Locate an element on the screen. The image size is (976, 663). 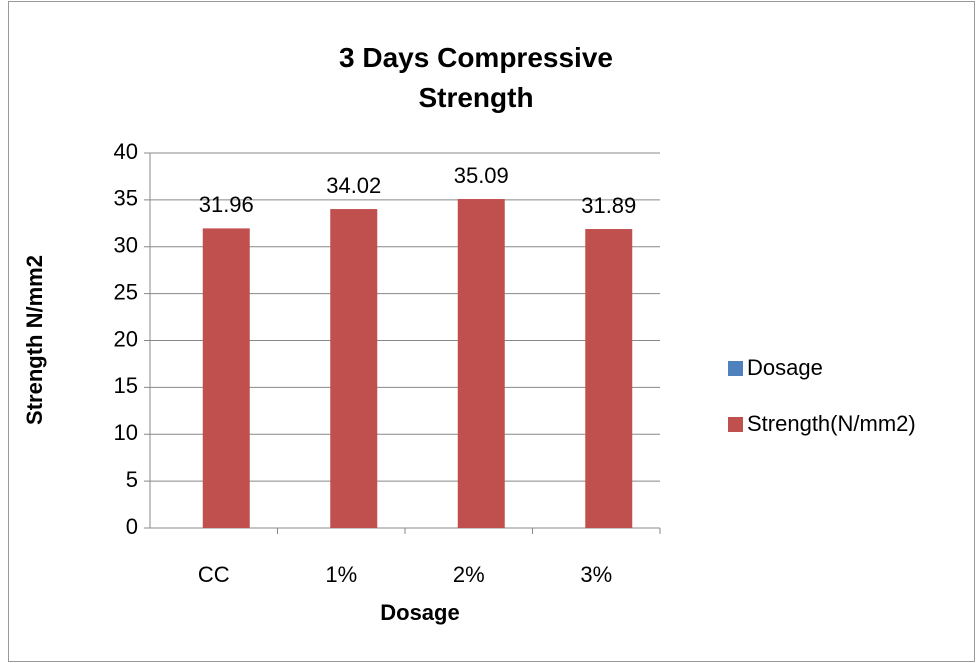
data-label: 35.09 is located at coordinates (481, 175).